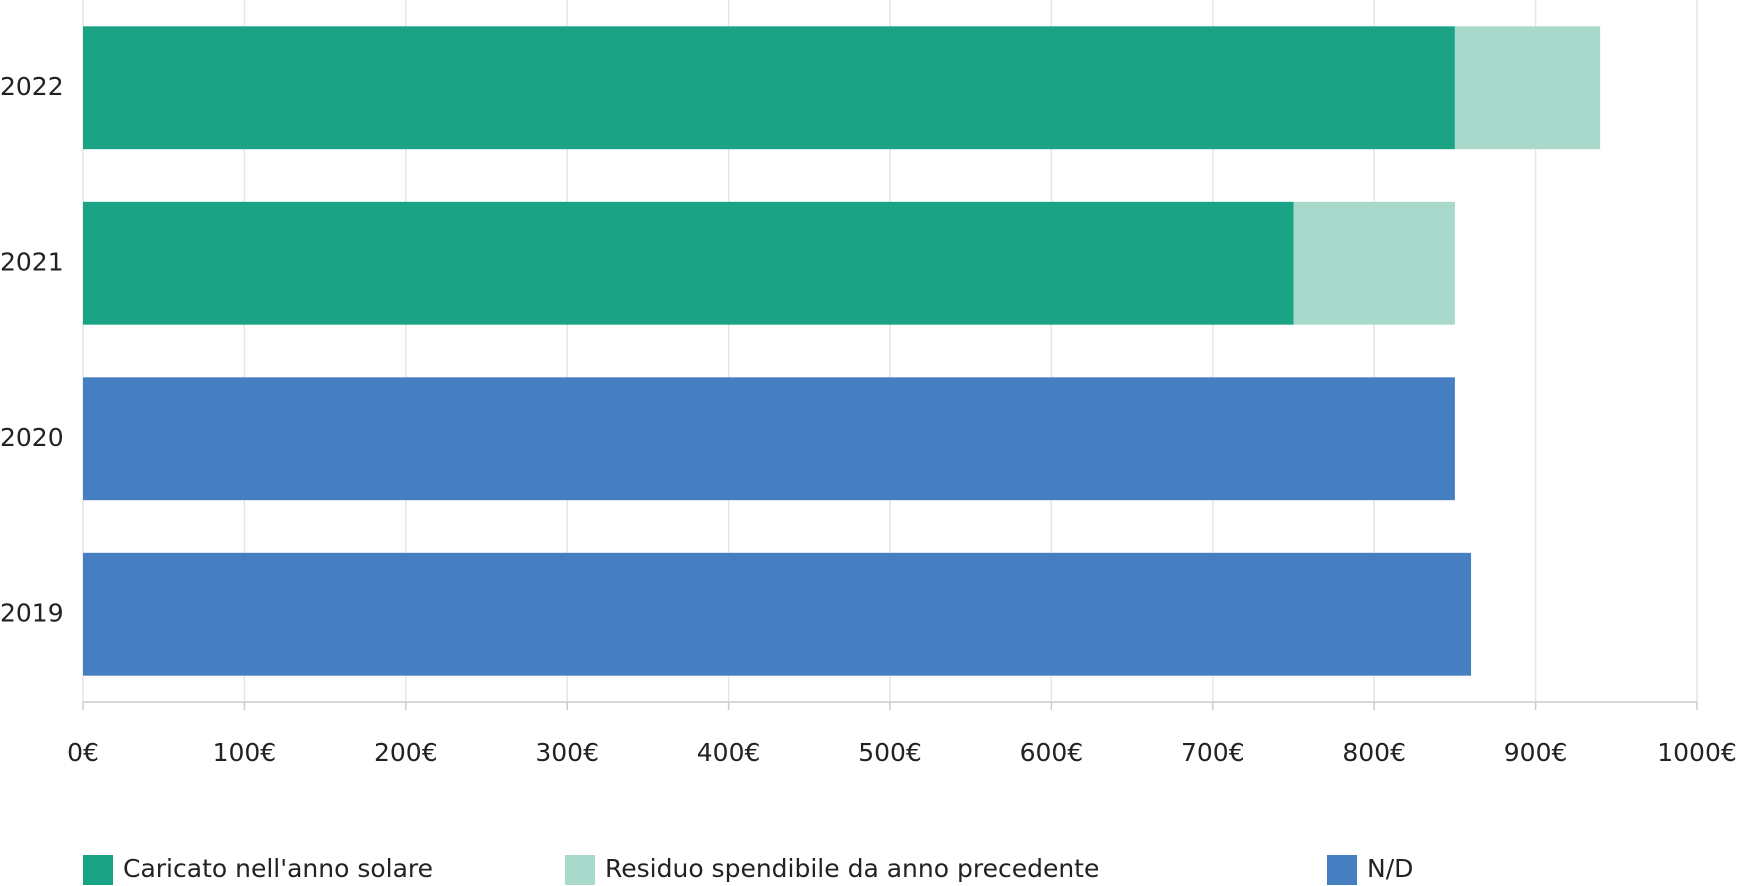 The width and height of the screenshot is (1738, 886). What do you see at coordinates (245, 752) in the screenshot?
I see `x-tick-label: 100€` at bounding box center [245, 752].